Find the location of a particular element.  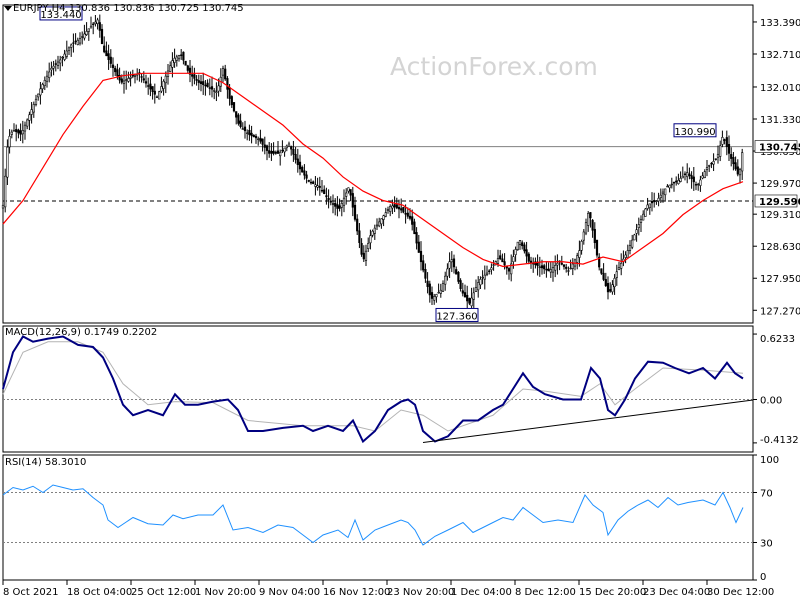

x-tick-label: 25 Oct 12:00 is located at coordinates (163, 592).